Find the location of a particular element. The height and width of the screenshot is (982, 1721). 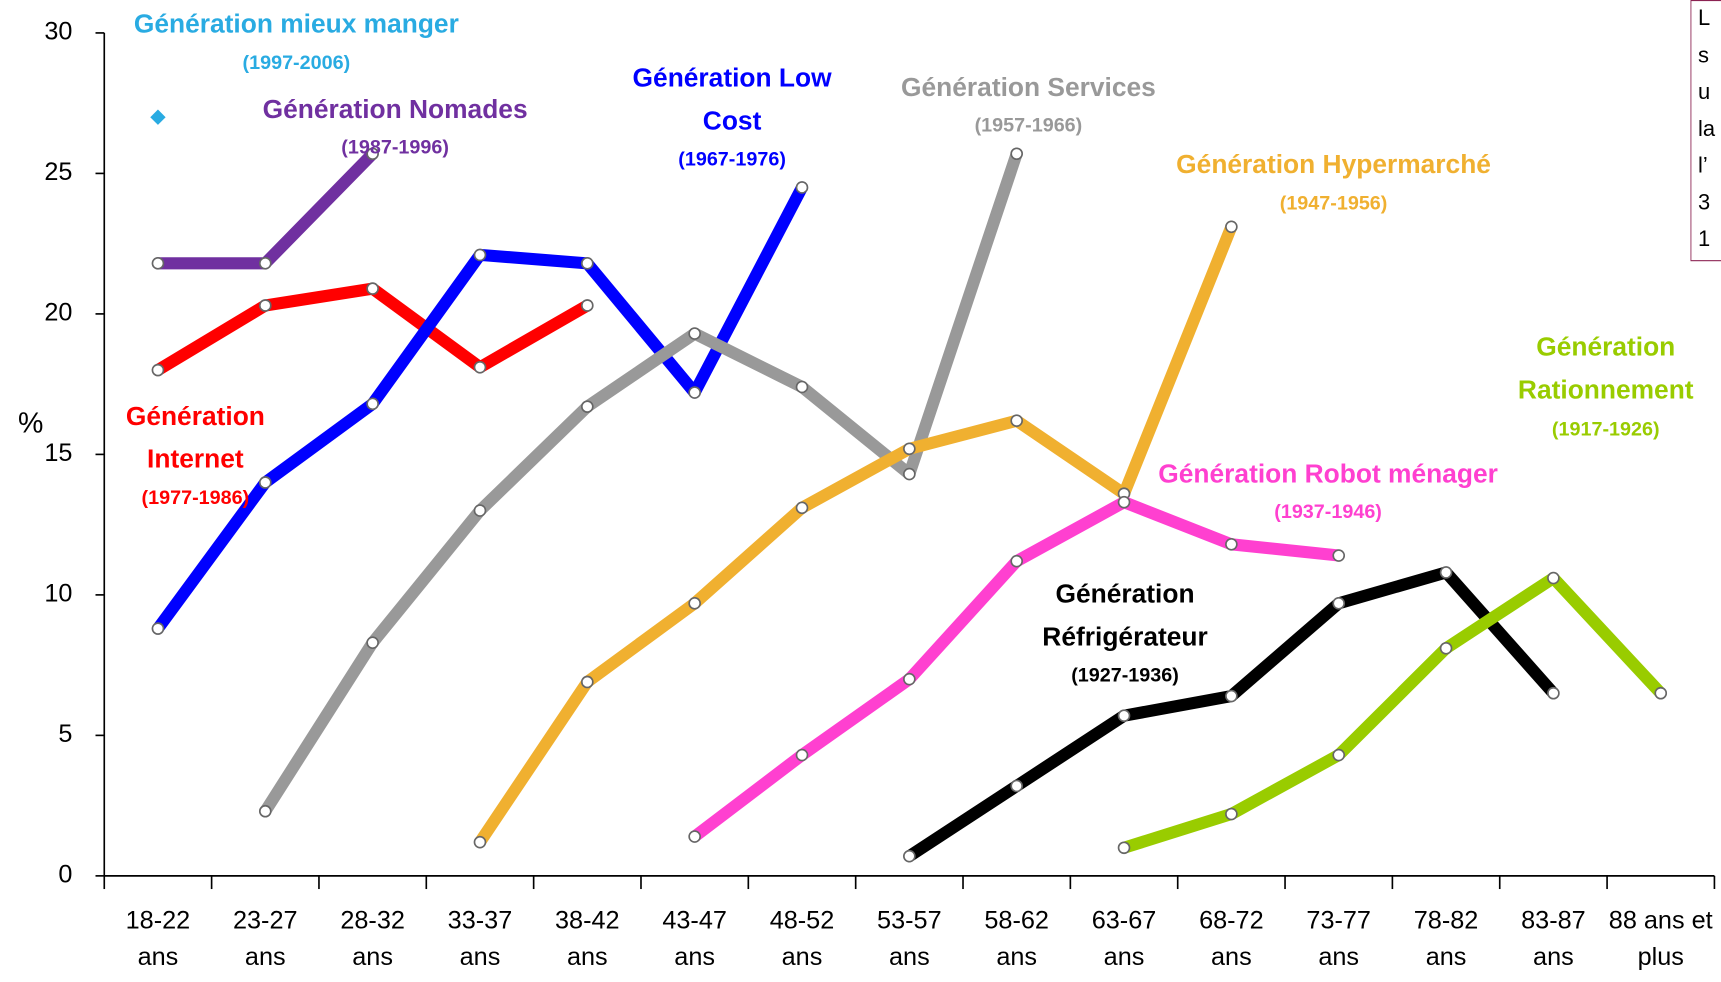

note-line: 3 is located at coordinates (1704, 202).